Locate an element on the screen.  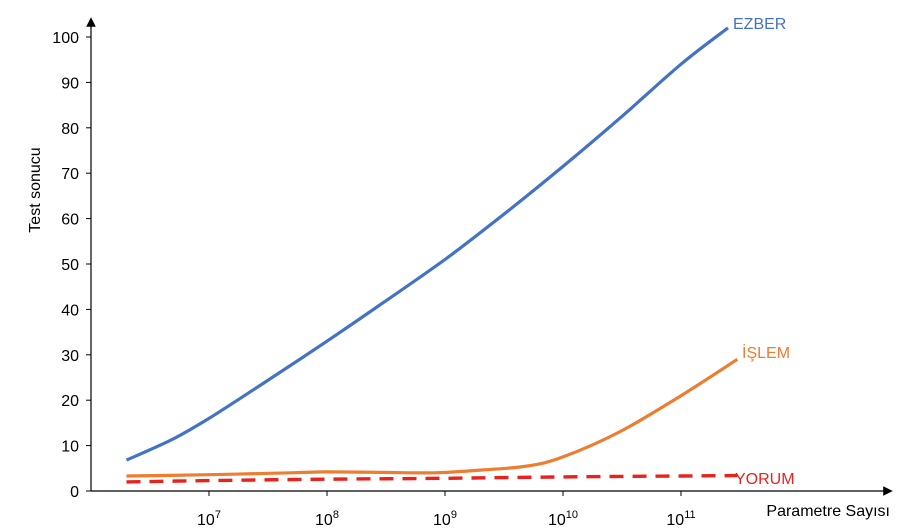
x-axis-title: Parametre Sayısı is located at coordinates (828, 511).